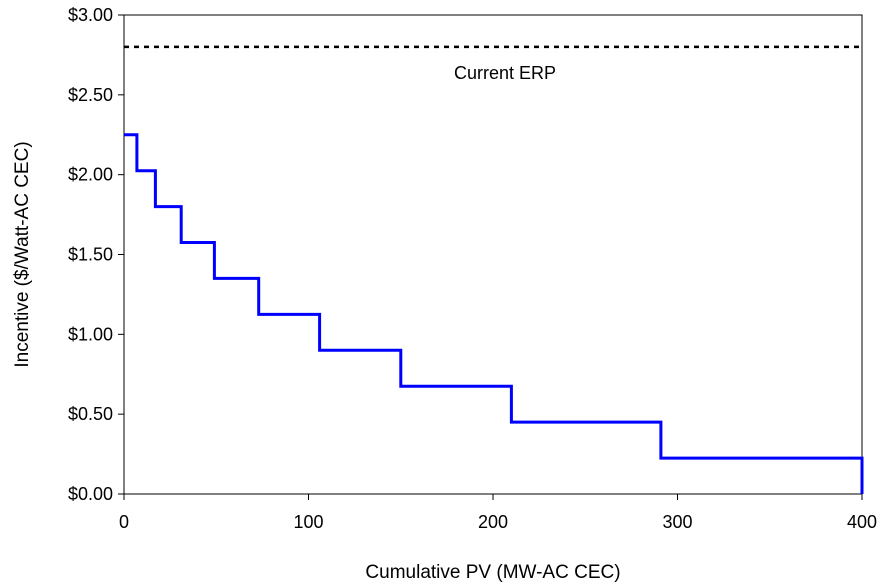 Image resolution: width=888 pixels, height=587 pixels. I want to click on y-tick-label: $1.50, so click(90, 255).